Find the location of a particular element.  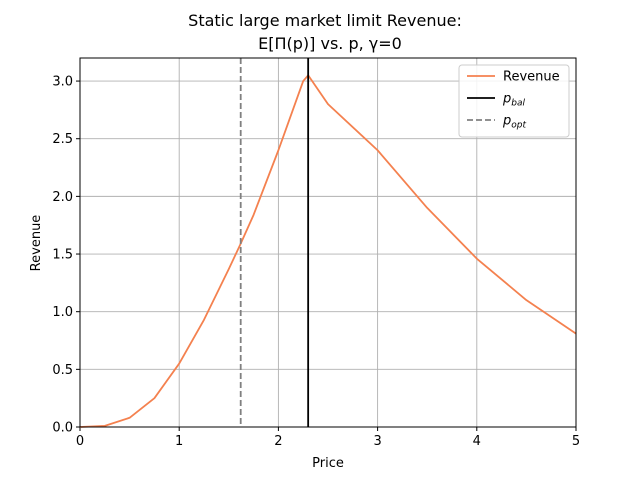

y-tick-label: 1.0 is located at coordinates (62, 312).